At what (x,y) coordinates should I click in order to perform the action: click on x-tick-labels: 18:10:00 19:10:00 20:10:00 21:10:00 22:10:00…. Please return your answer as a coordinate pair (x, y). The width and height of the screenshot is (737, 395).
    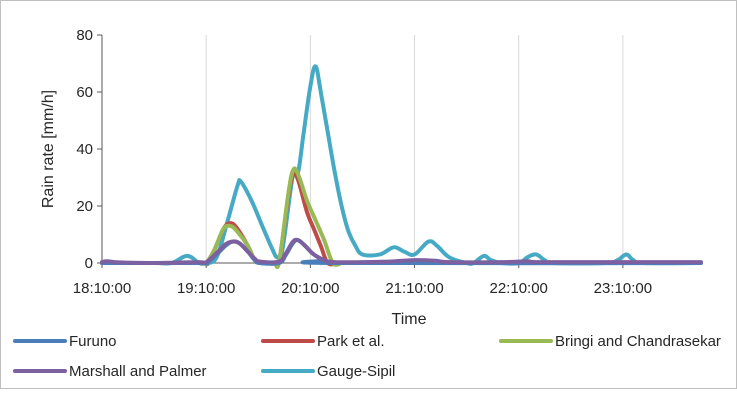
    Looking at the image, I should click on (362, 288).